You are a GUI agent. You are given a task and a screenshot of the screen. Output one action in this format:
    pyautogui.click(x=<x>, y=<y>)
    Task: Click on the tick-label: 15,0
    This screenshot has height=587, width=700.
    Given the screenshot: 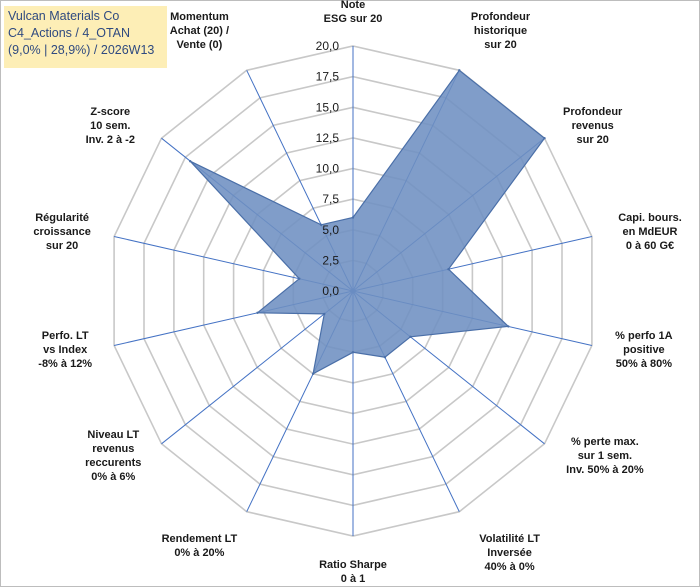 What is the action you would take?
    pyautogui.click(x=328, y=107)
    